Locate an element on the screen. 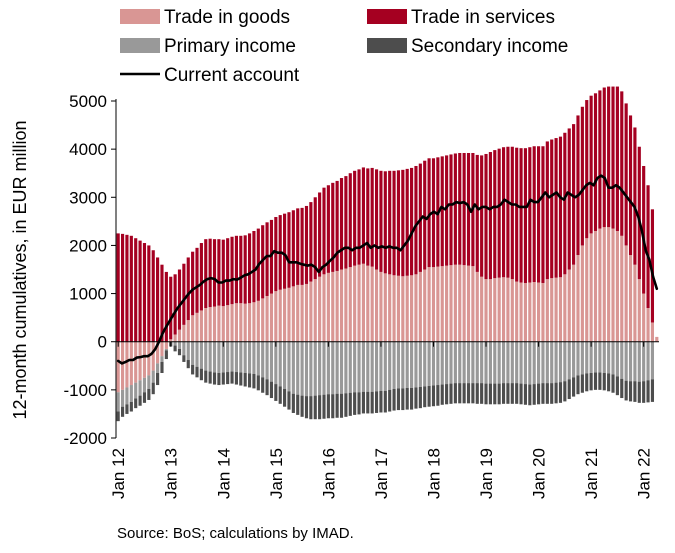 This screenshot has height=553, width=675. x-tick-label: Jan 20 is located at coordinates (539, 473).